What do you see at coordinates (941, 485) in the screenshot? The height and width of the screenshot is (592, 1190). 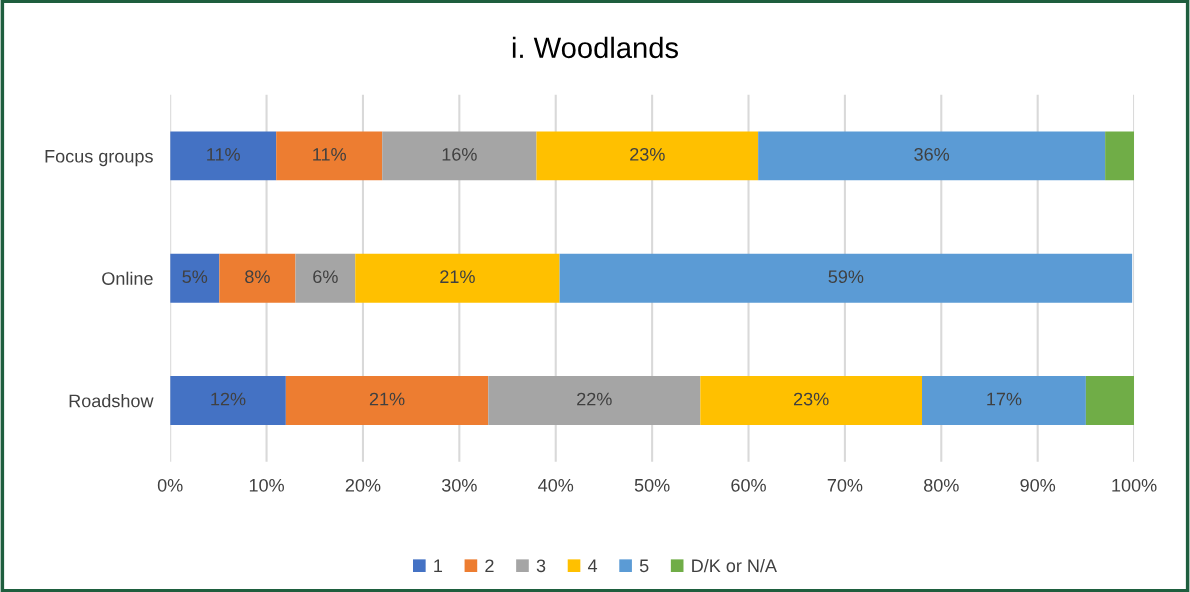 I see `x-tick-label: 80%` at bounding box center [941, 485].